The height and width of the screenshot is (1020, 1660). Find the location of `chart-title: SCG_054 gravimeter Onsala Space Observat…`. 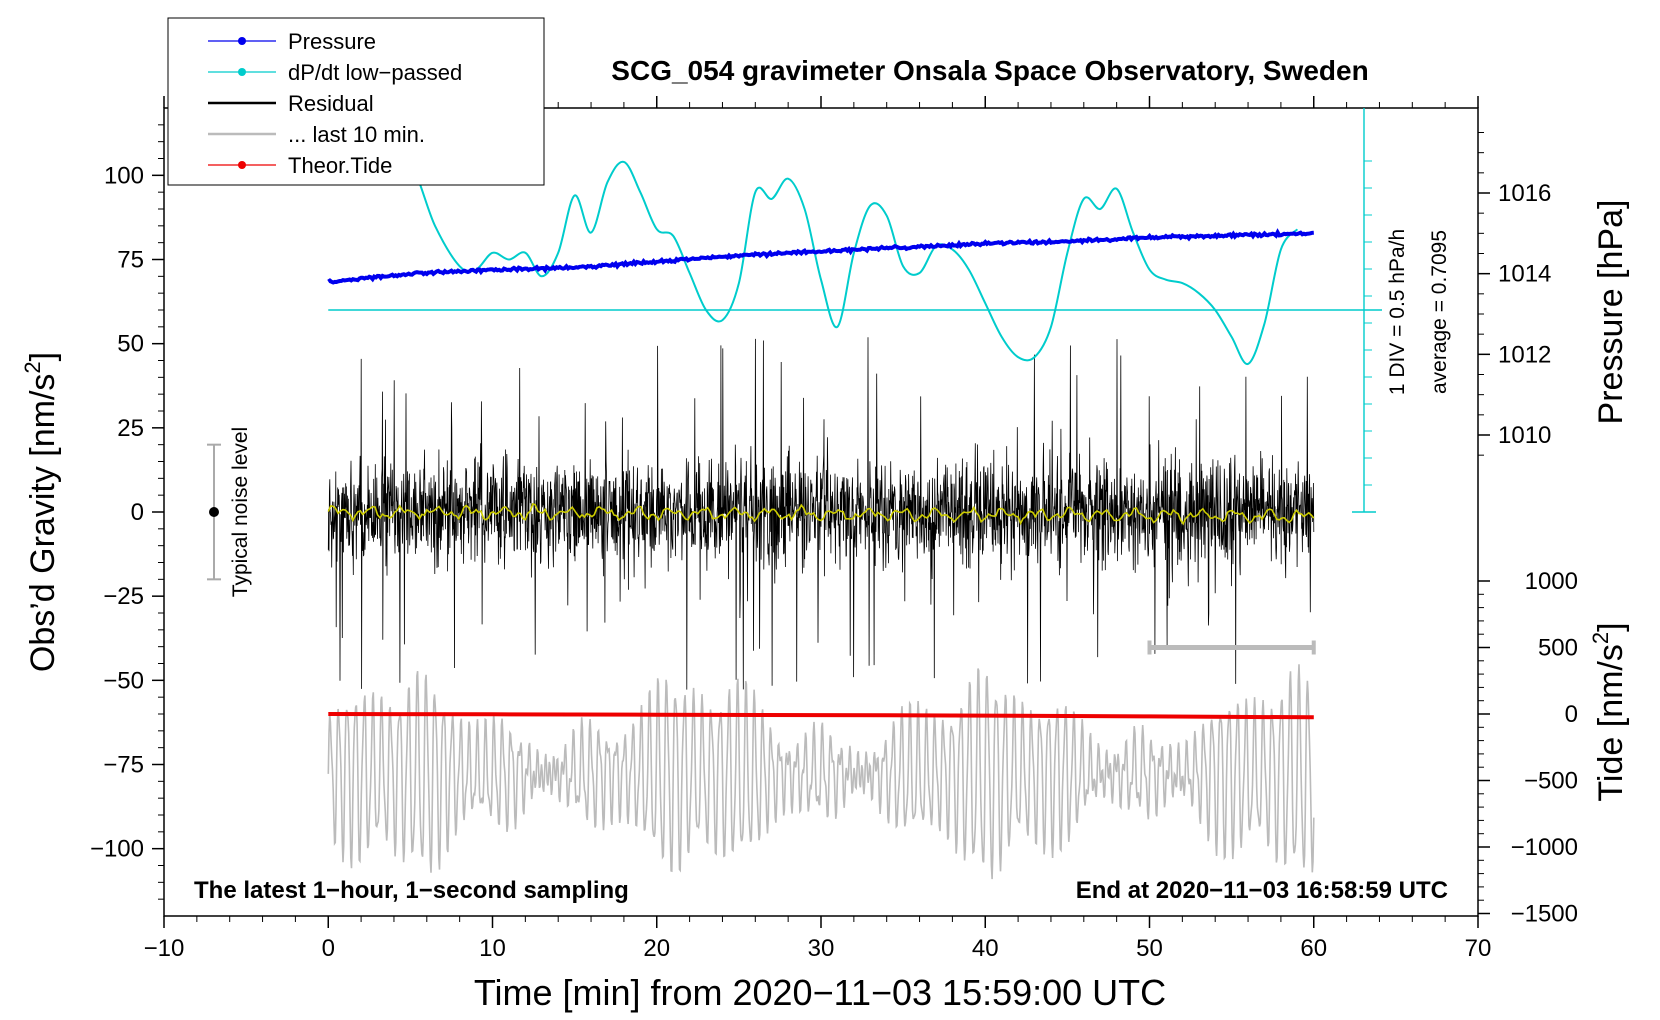

chart-title: SCG_054 gravimeter Onsala Space Observat… is located at coordinates (989, 70).